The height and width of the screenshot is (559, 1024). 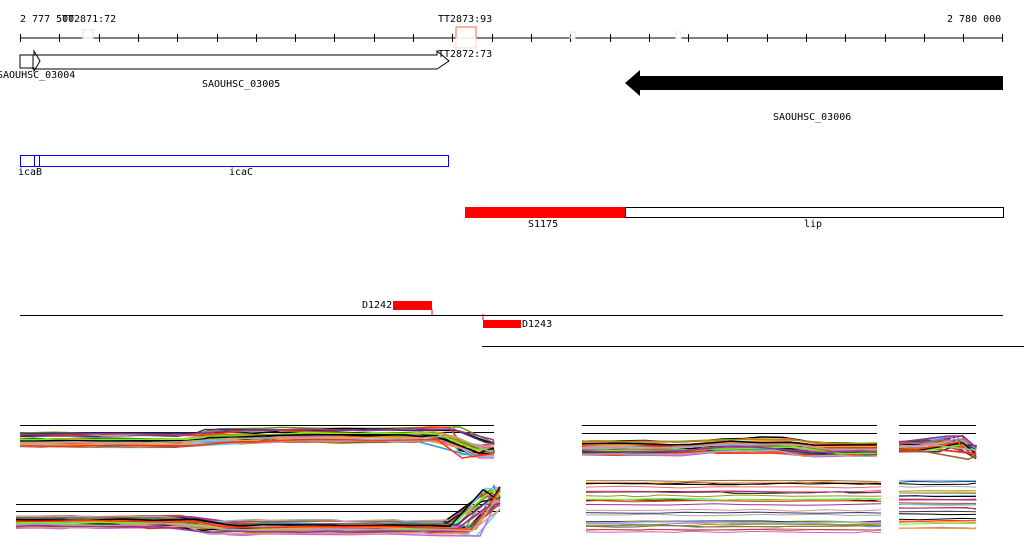 I want to click on deletion-label: D1243, so click(x=537, y=324).